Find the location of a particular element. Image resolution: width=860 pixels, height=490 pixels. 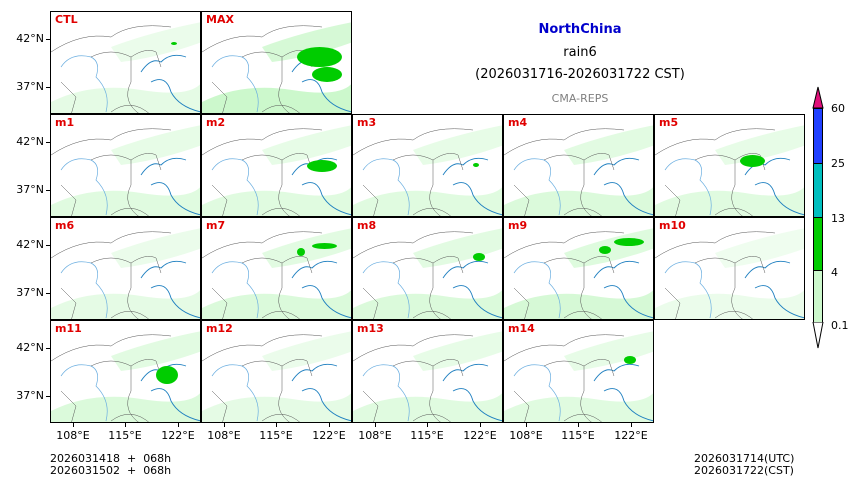

panel-label: m1 is located at coordinates (65, 122).